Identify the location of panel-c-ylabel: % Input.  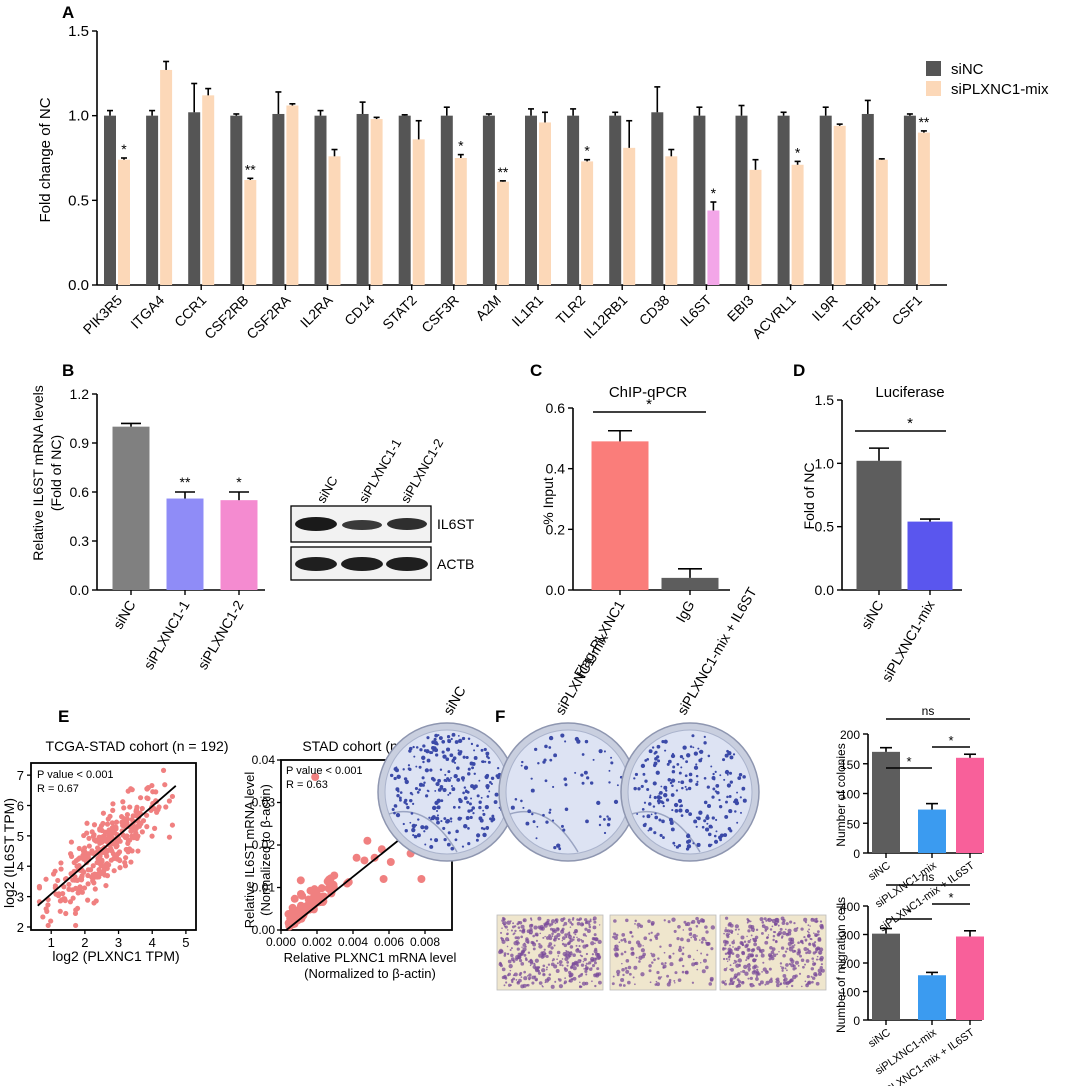
(548, 501).